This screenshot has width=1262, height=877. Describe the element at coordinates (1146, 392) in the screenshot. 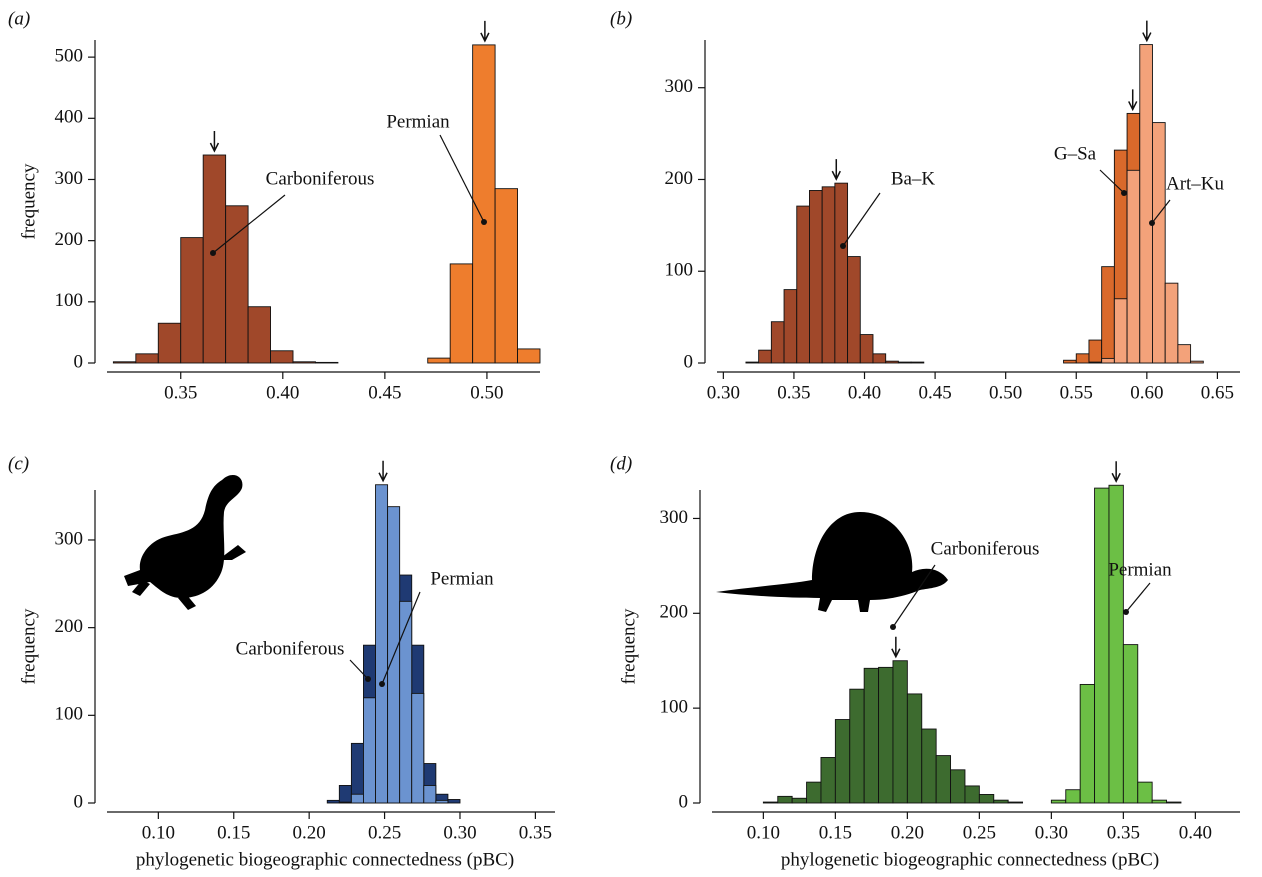

I see `x-tick-label: 0.60` at that location.